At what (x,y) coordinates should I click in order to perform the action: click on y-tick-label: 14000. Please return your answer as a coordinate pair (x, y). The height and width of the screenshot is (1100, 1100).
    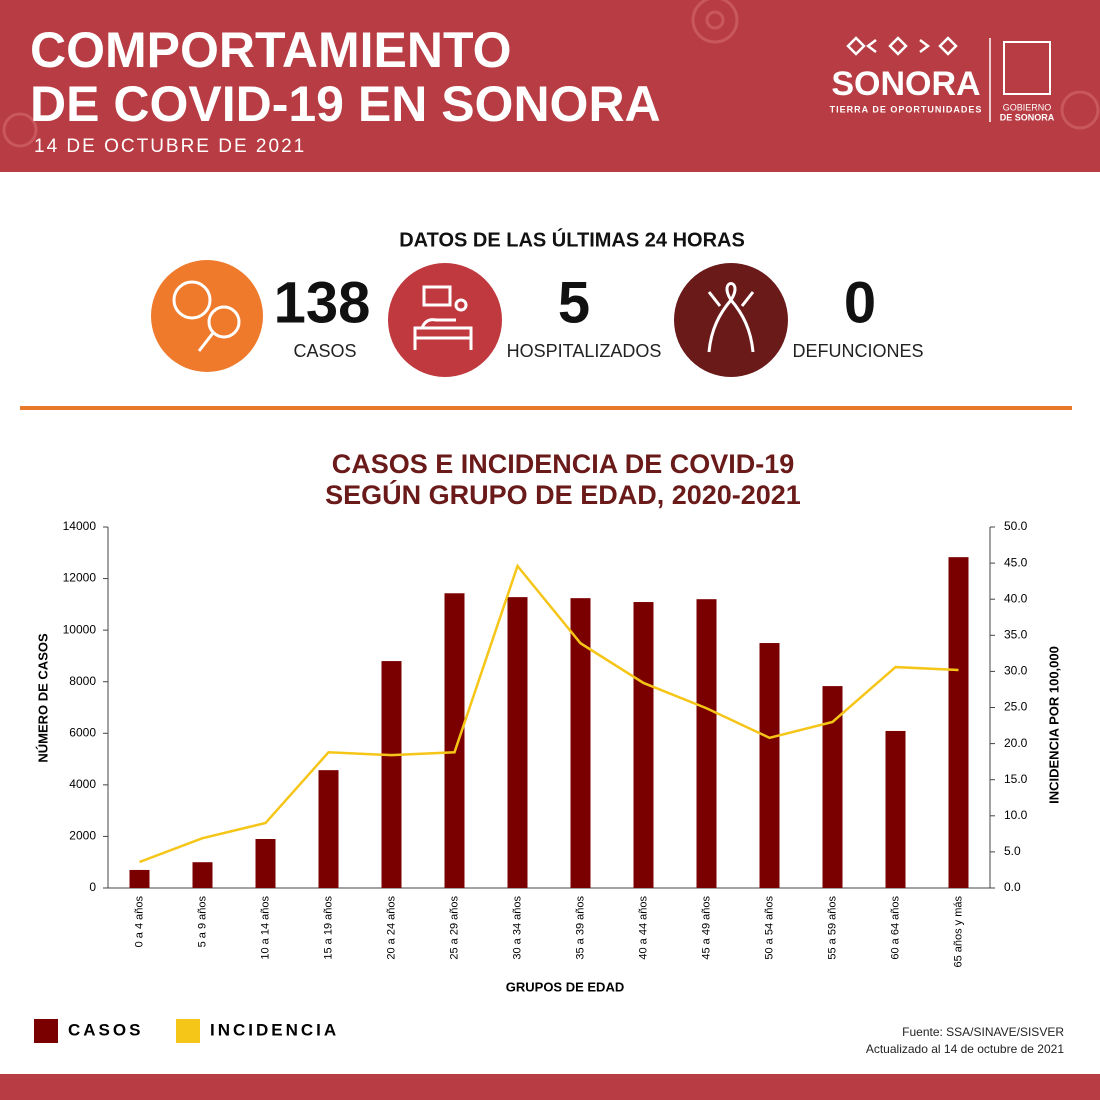
    Looking at the image, I should click on (80, 526).